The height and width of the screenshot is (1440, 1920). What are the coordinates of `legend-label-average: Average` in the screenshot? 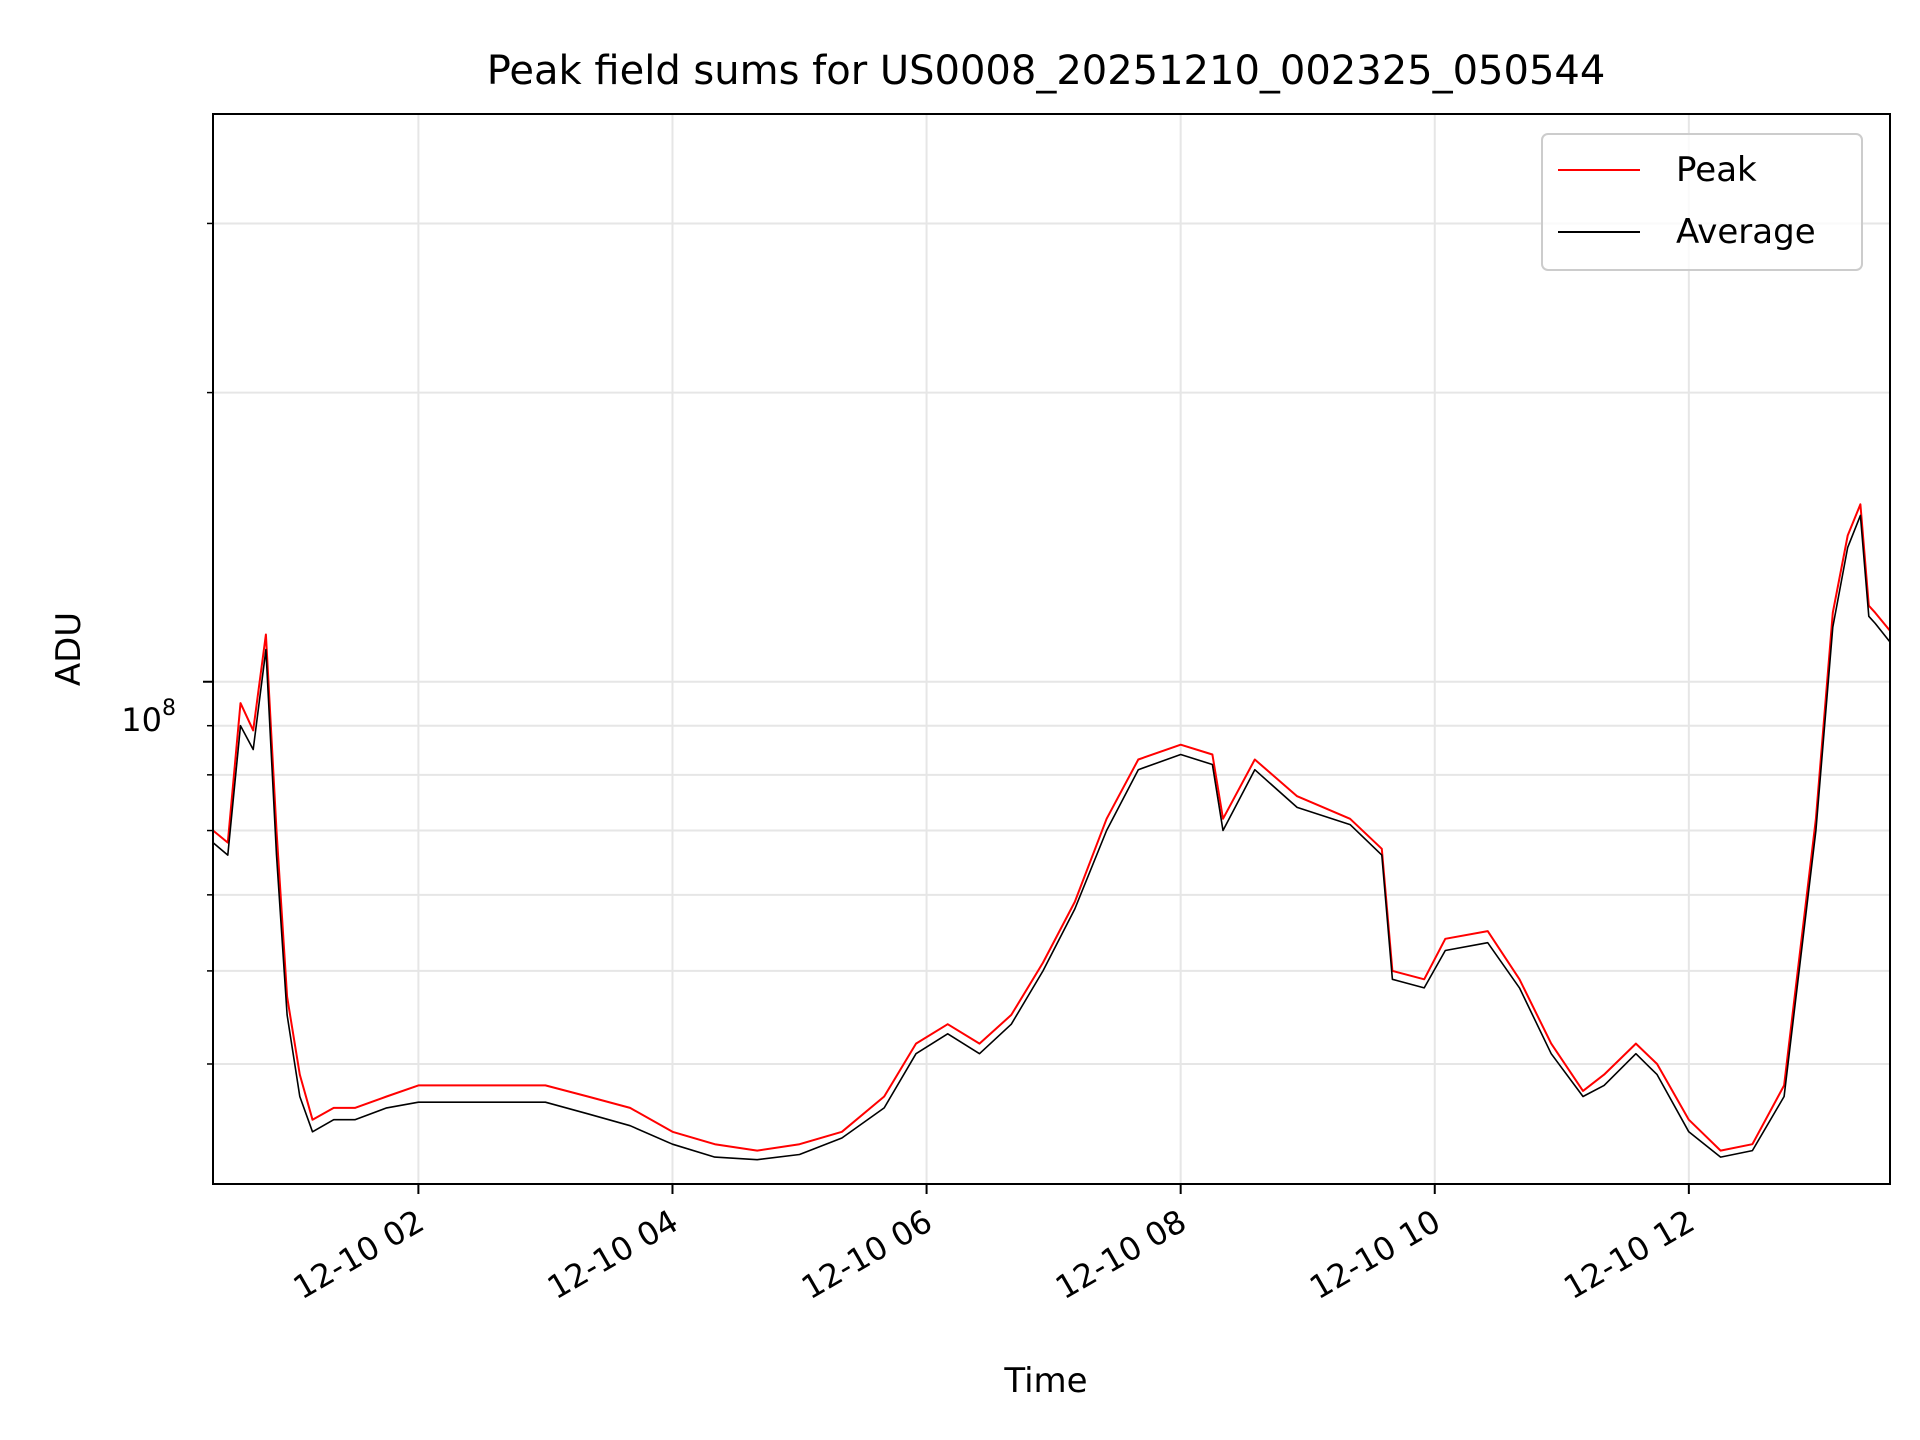 It's located at (1746, 232).